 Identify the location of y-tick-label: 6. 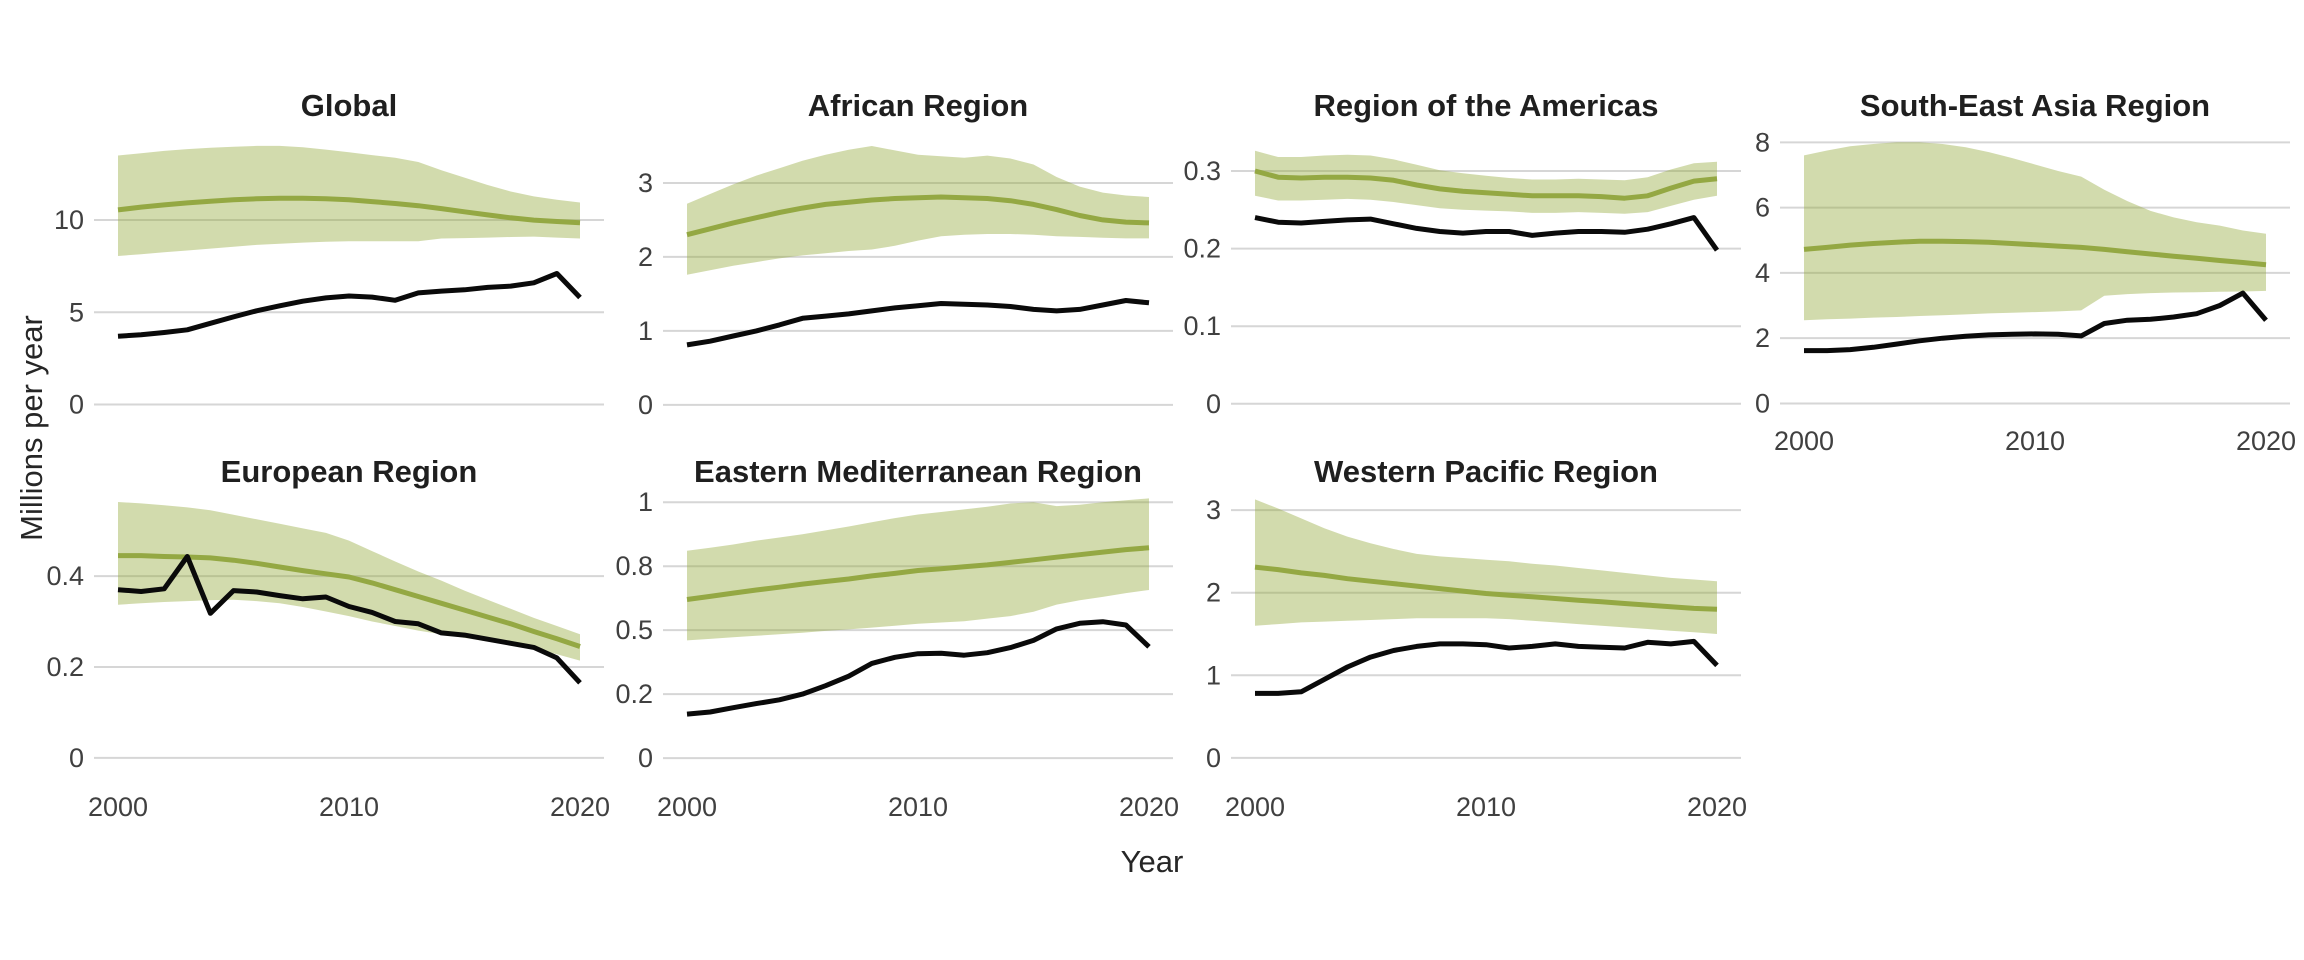
(1762, 208).